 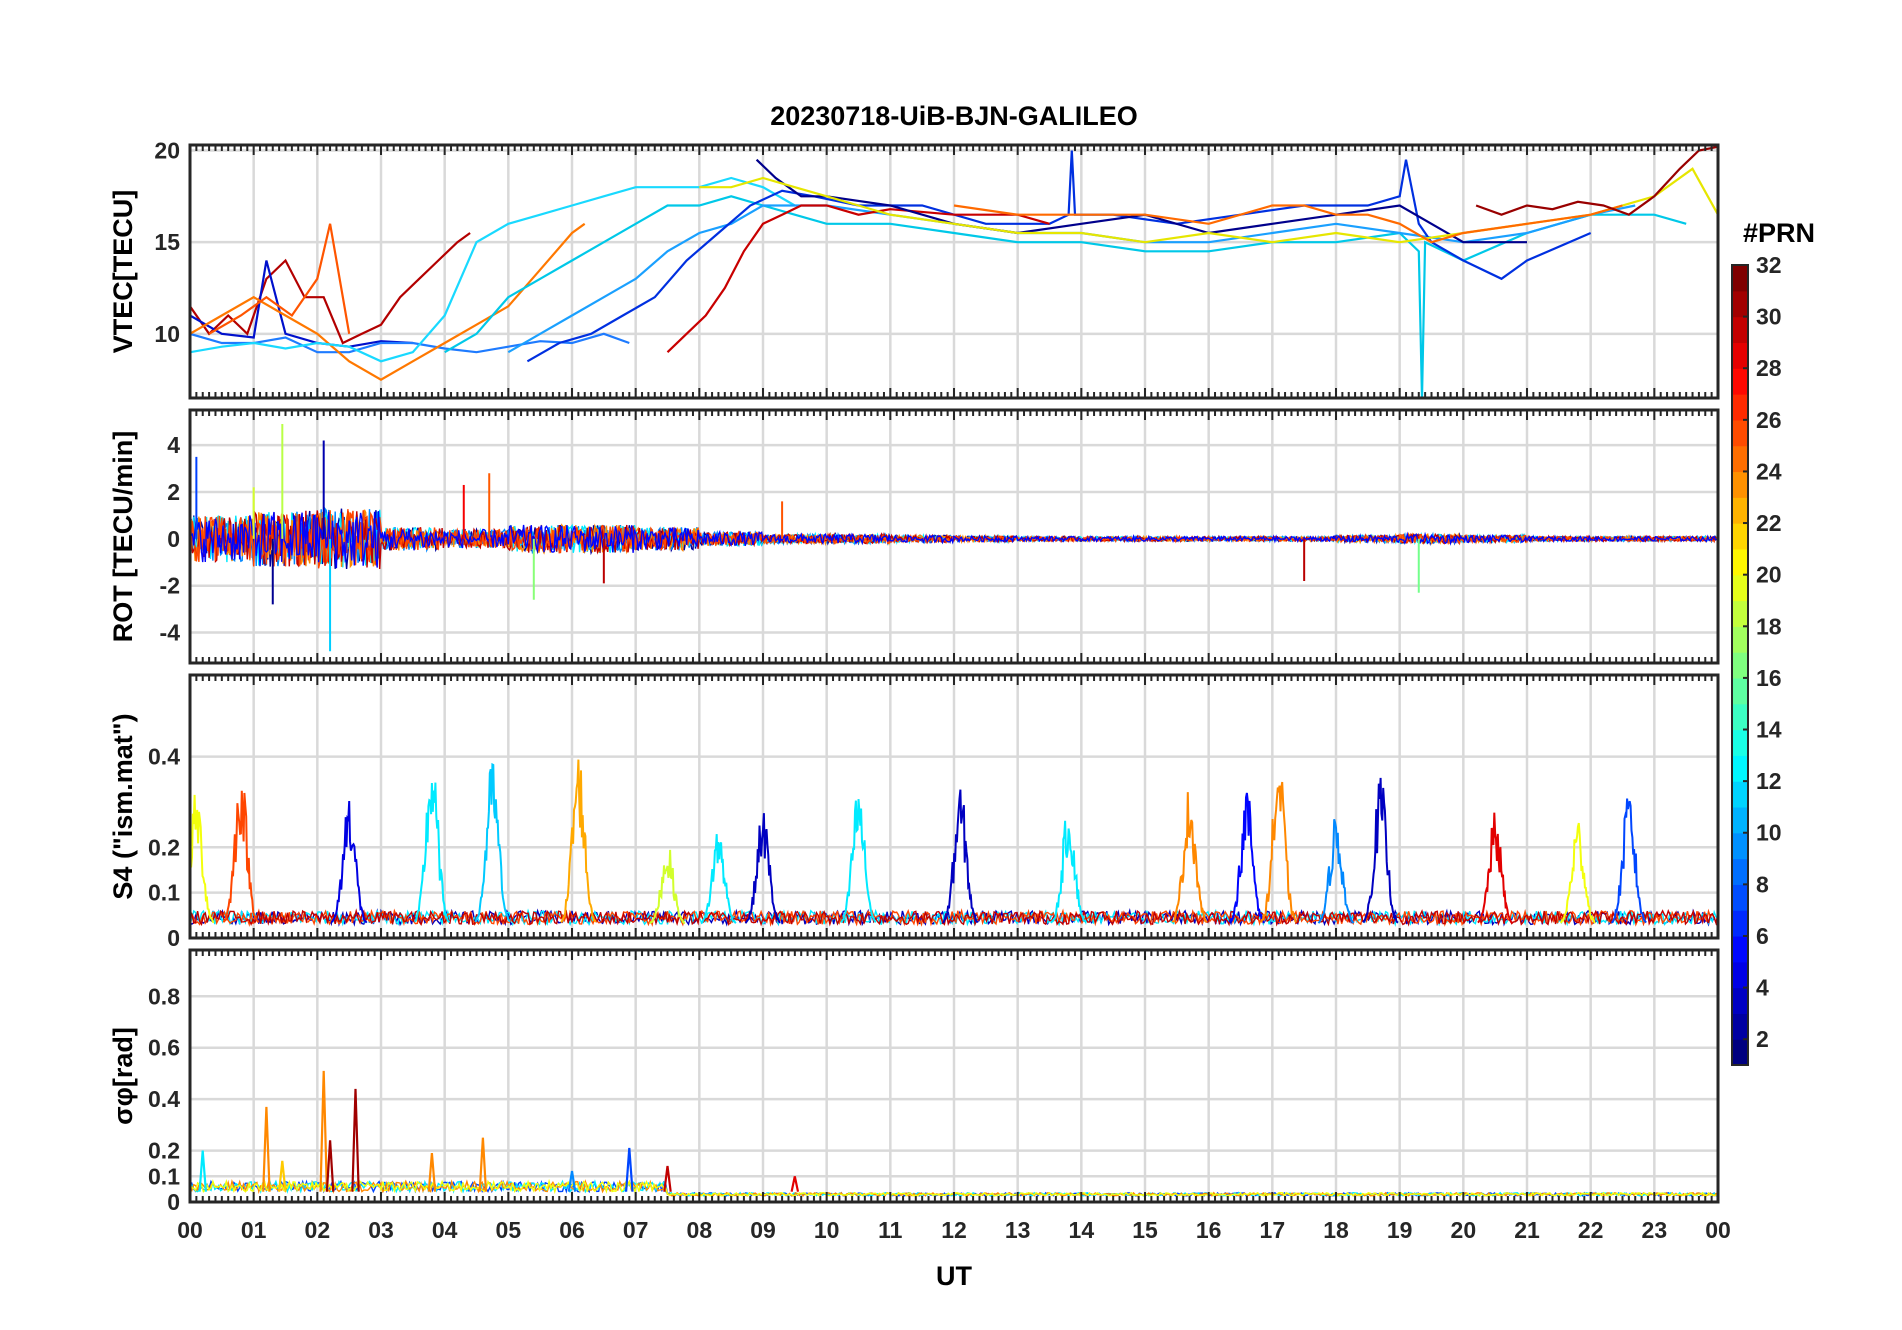 What do you see at coordinates (1779, 233) in the screenshot?
I see `colorbar-label: #PRN` at bounding box center [1779, 233].